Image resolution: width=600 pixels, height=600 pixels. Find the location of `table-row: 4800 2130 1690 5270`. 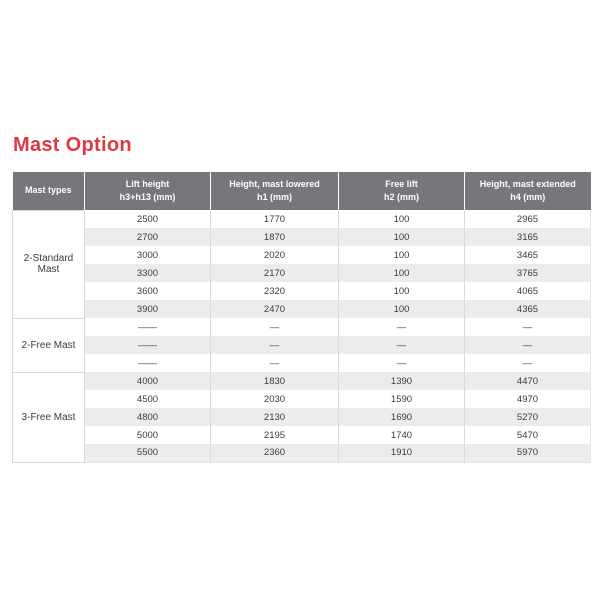

table-row: 4800 2130 1690 5270 is located at coordinates (302, 417).